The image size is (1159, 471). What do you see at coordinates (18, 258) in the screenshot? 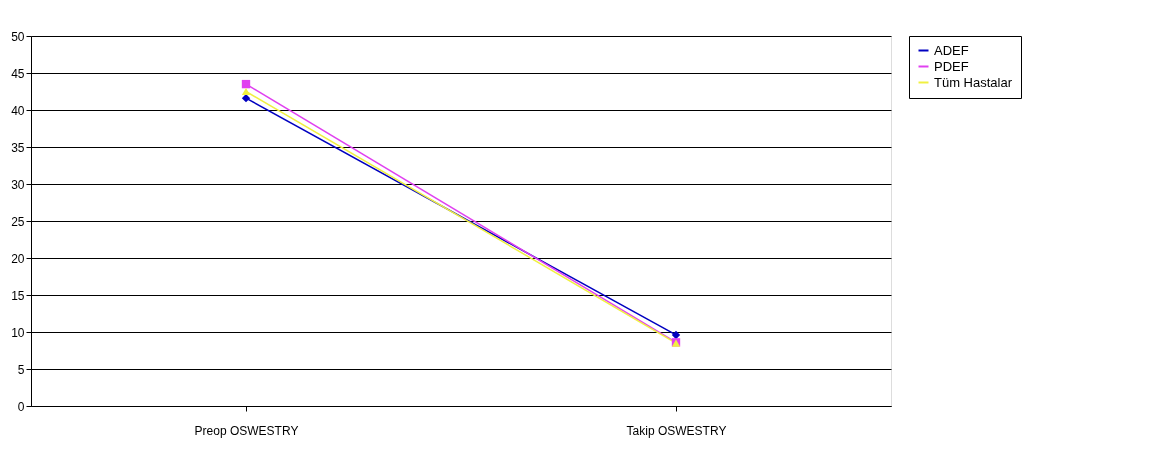
I see `y-tick-label: 20` at bounding box center [18, 258].